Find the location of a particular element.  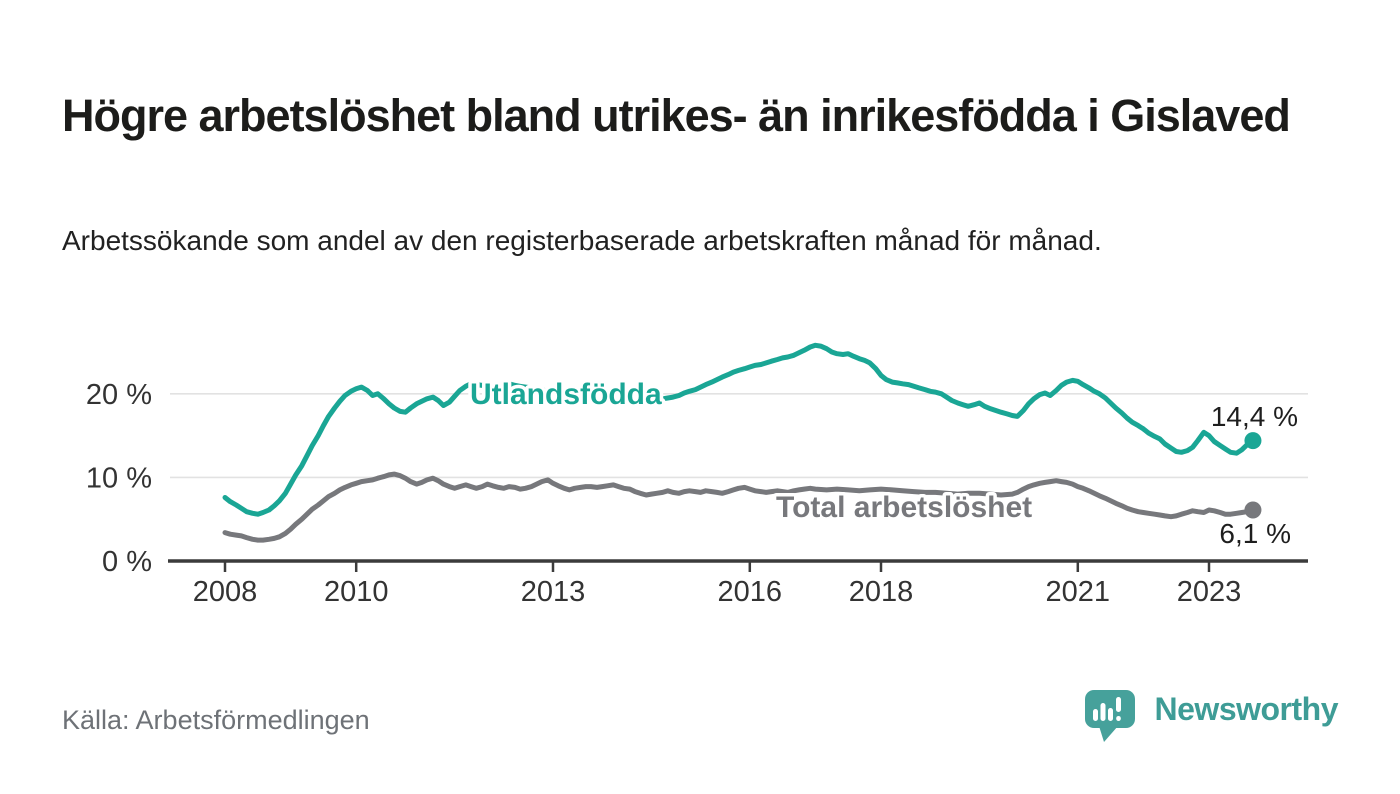

x-tick-label: 2023 is located at coordinates (1209, 592).